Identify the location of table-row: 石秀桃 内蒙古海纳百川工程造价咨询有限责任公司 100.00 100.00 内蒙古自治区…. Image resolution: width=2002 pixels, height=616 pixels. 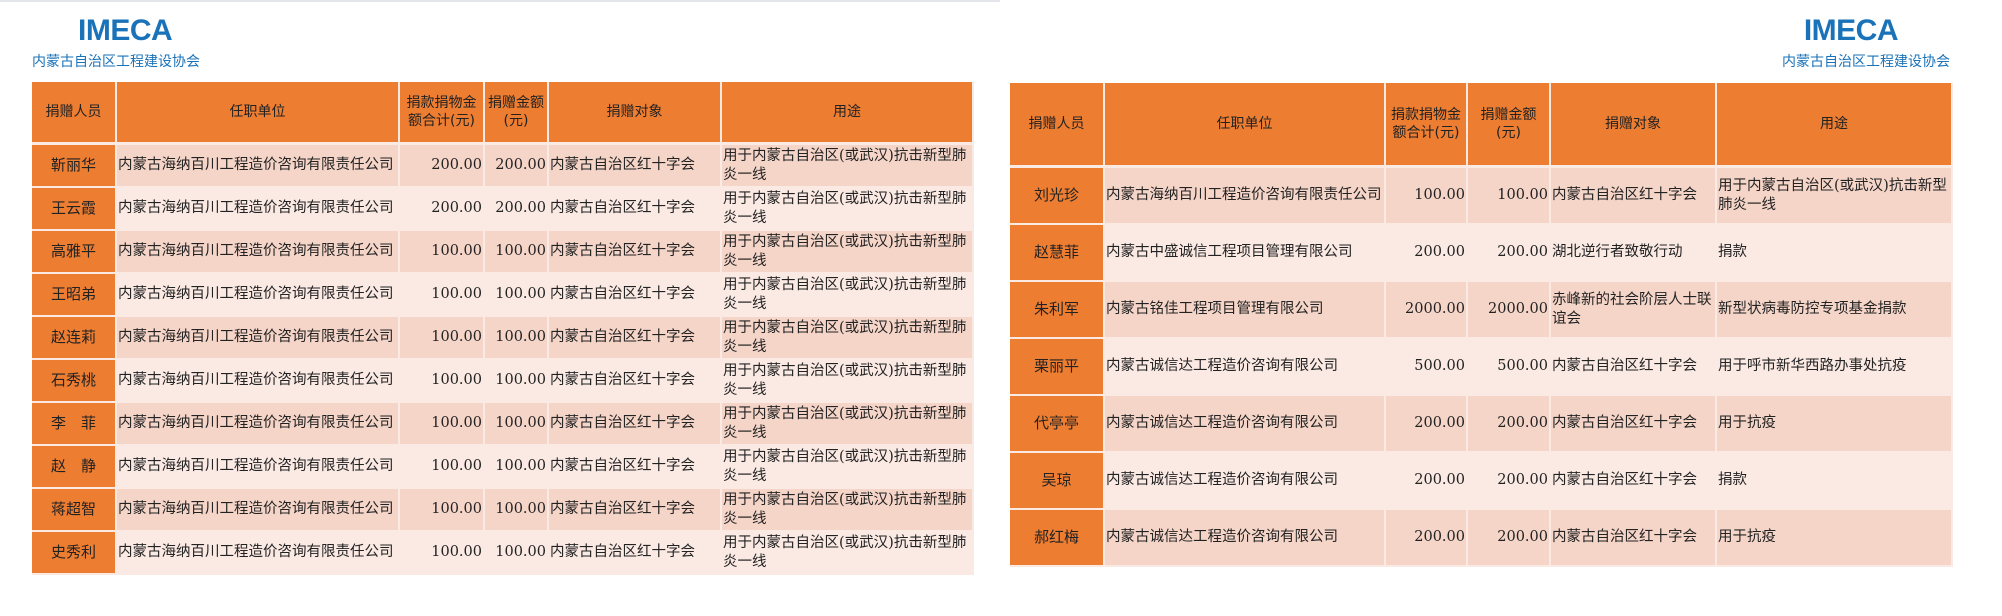
(503, 381).